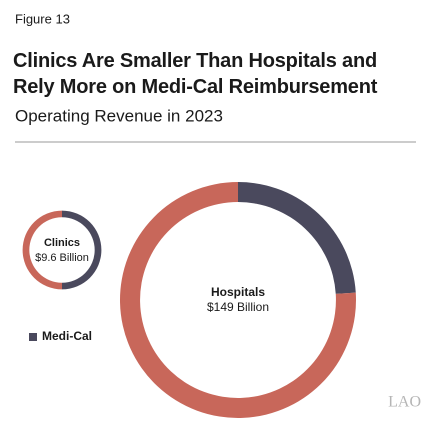 The width and height of the screenshot is (436, 428). Describe the element at coordinates (42, 18) in the screenshot. I see `figure-label: Figure 13` at that location.